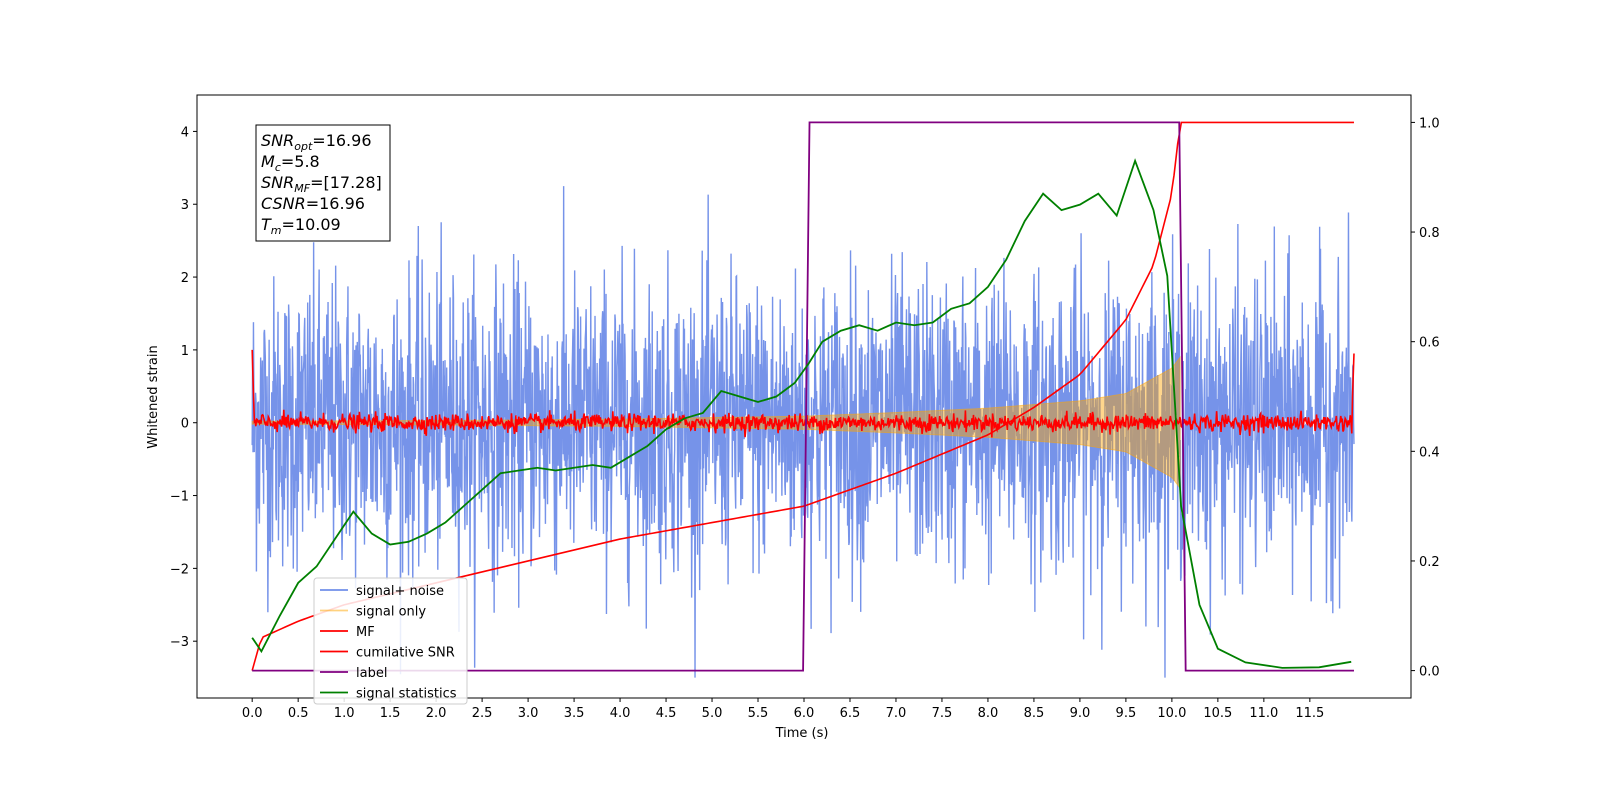 This screenshot has width=1600, height=804. What do you see at coordinates (1429, 562) in the screenshot?
I see `y2-tick-label-1: 0.2` at bounding box center [1429, 562].